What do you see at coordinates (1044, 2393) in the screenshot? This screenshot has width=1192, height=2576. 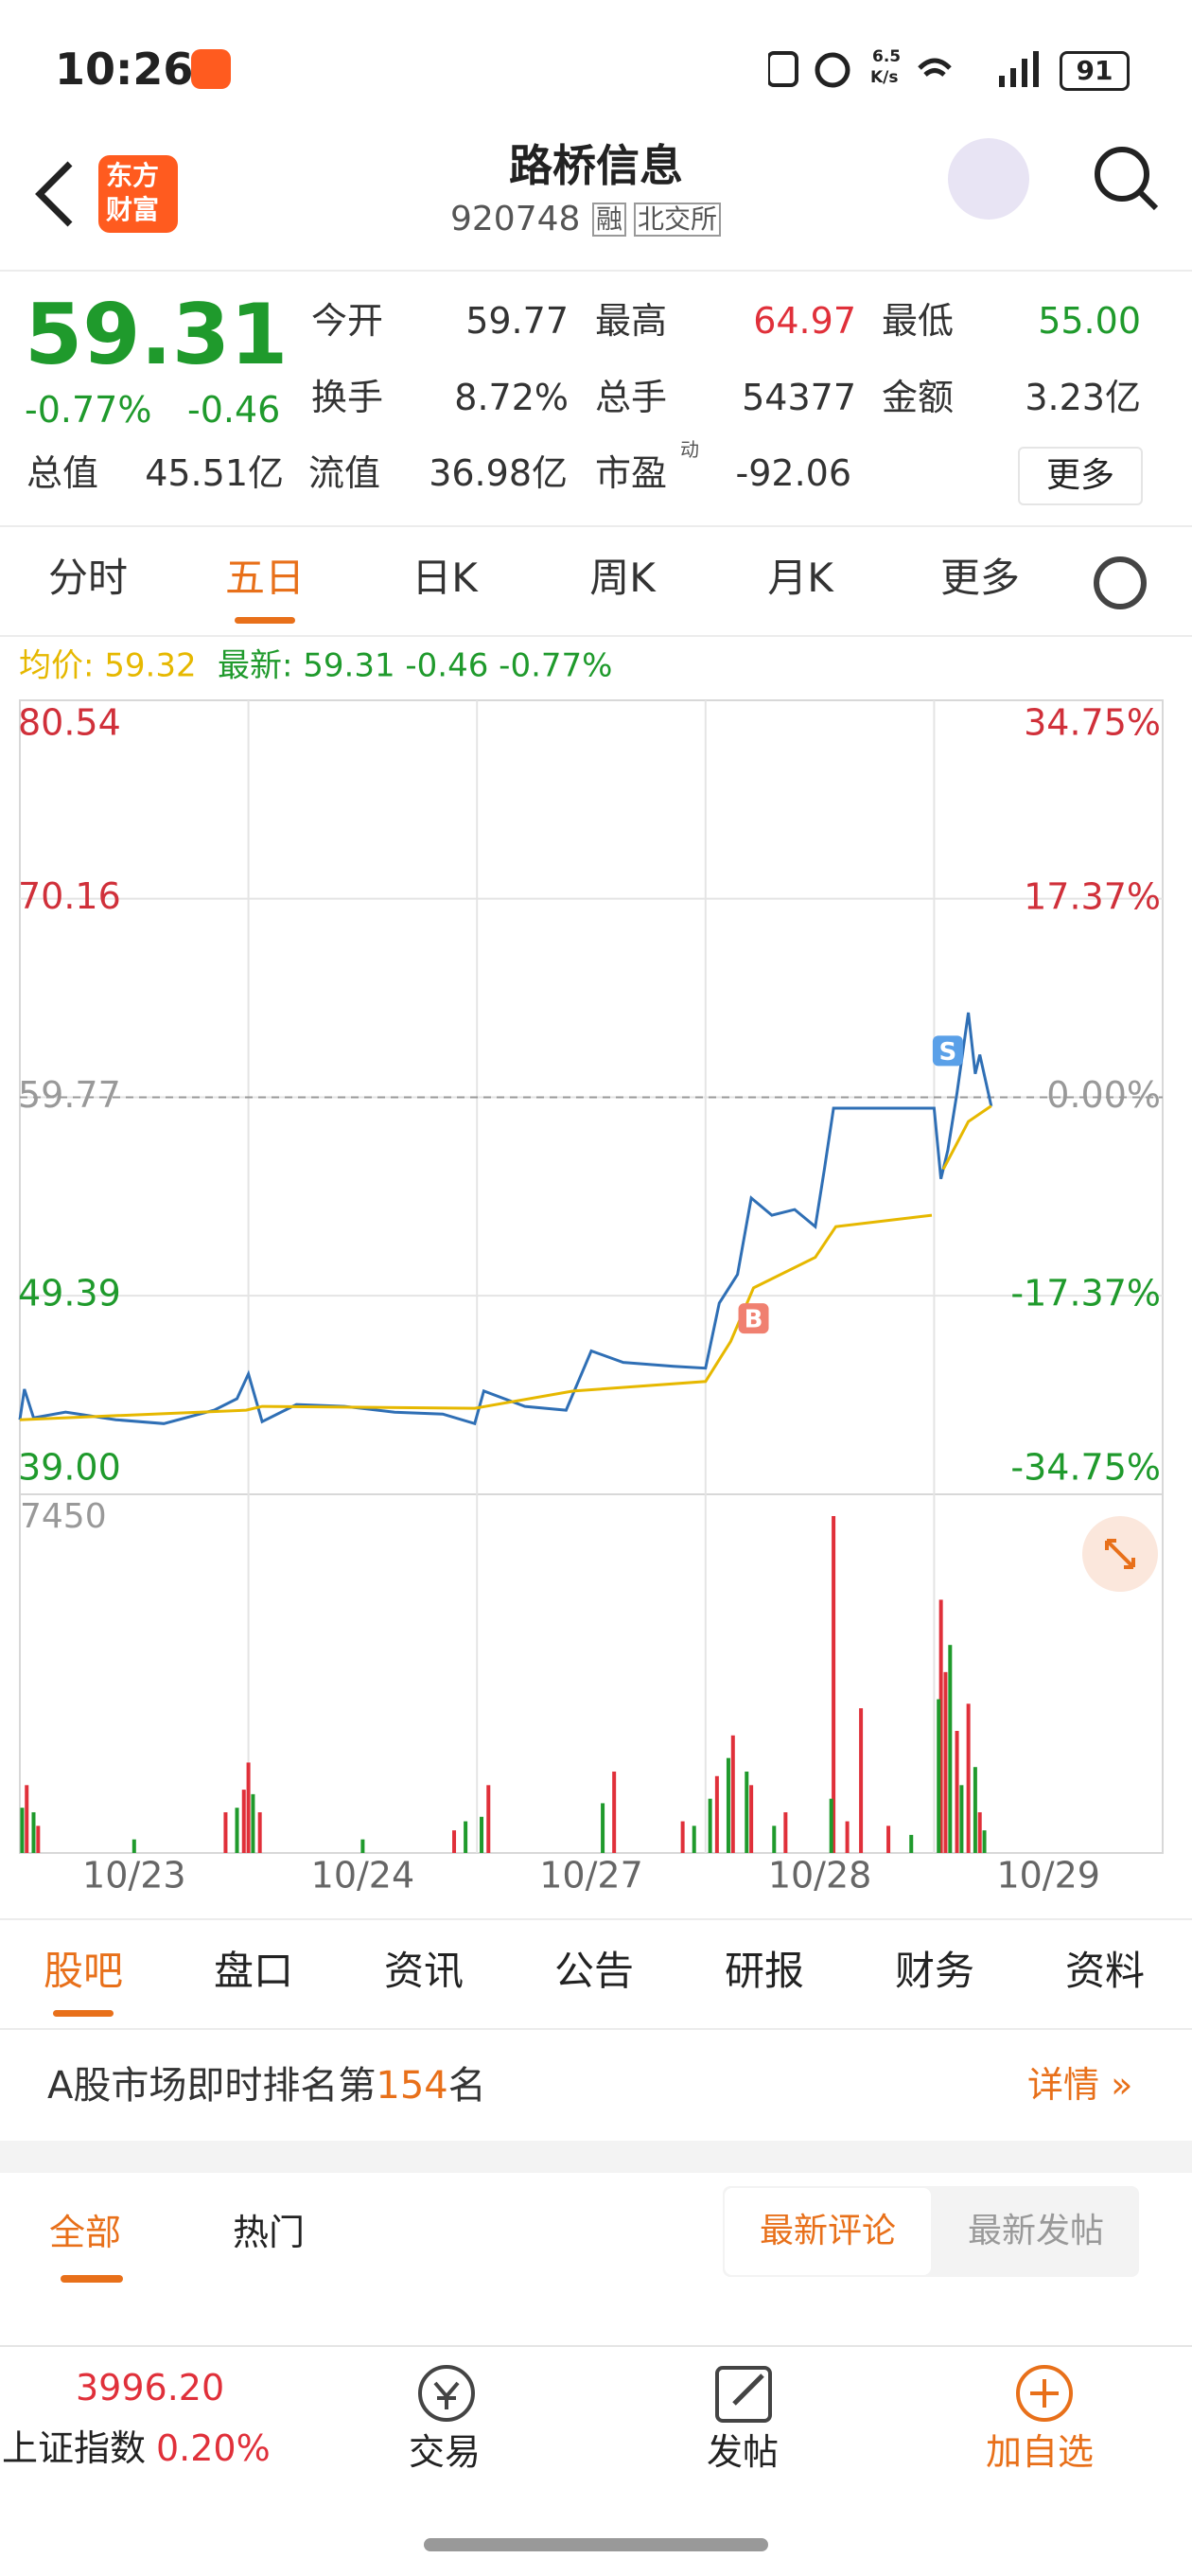 I see `add-icon` at bounding box center [1044, 2393].